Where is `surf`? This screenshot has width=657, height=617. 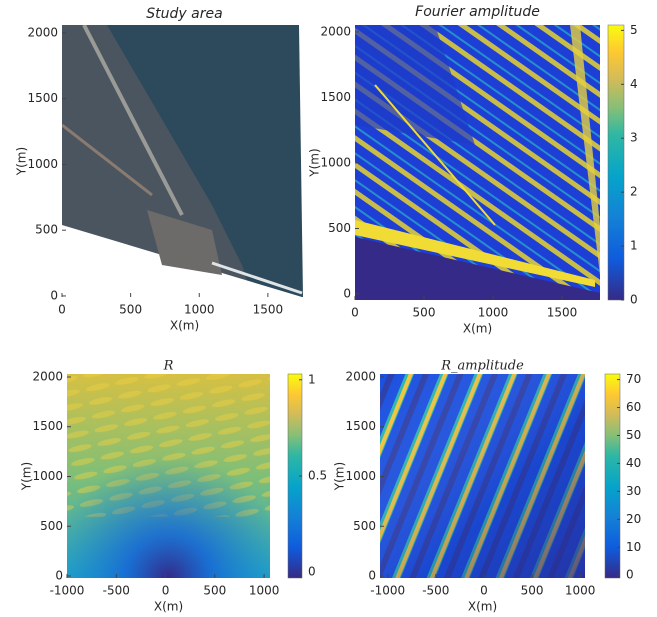
surf is located at coordinates (257, 278).